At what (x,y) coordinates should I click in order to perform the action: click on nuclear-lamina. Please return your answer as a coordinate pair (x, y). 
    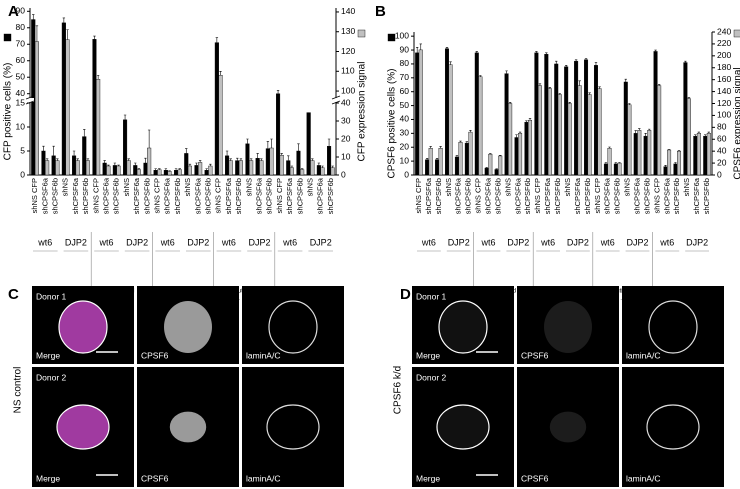
    Looking at the image, I should click on (293, 427).